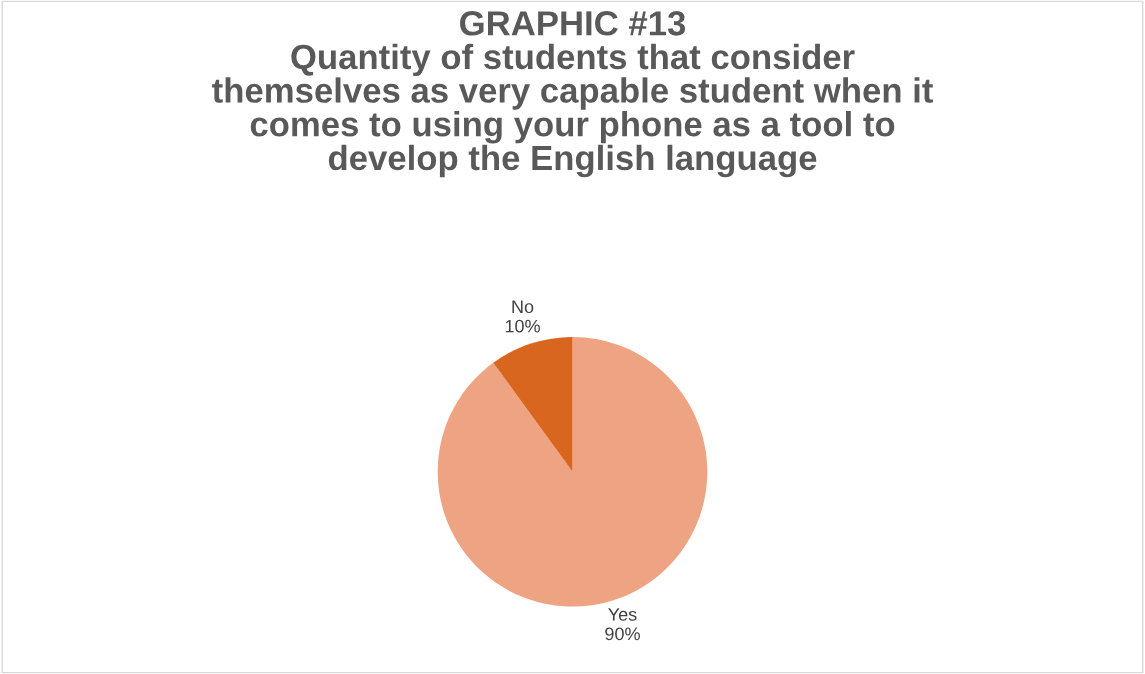  What do you see at coordinates (622, 614) in the screenshot?
I see `slice-label: Yes` at bounding box center [622, 614].